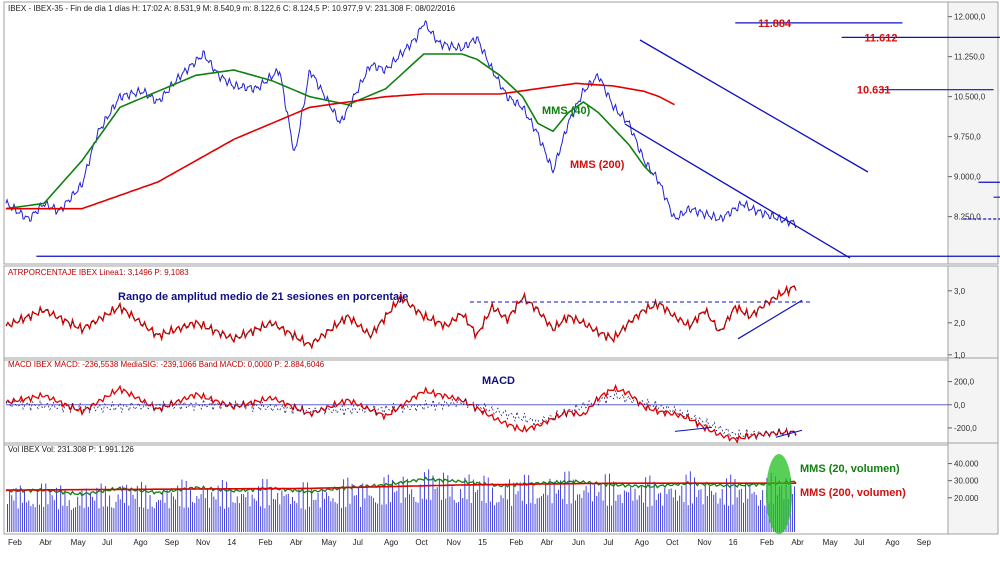 This screenshot has height=567, width=1000. What do you see at coordinates (498, 381) in the screenshot?
I see `macd-title: MACD` at bounding box center [498, 381].